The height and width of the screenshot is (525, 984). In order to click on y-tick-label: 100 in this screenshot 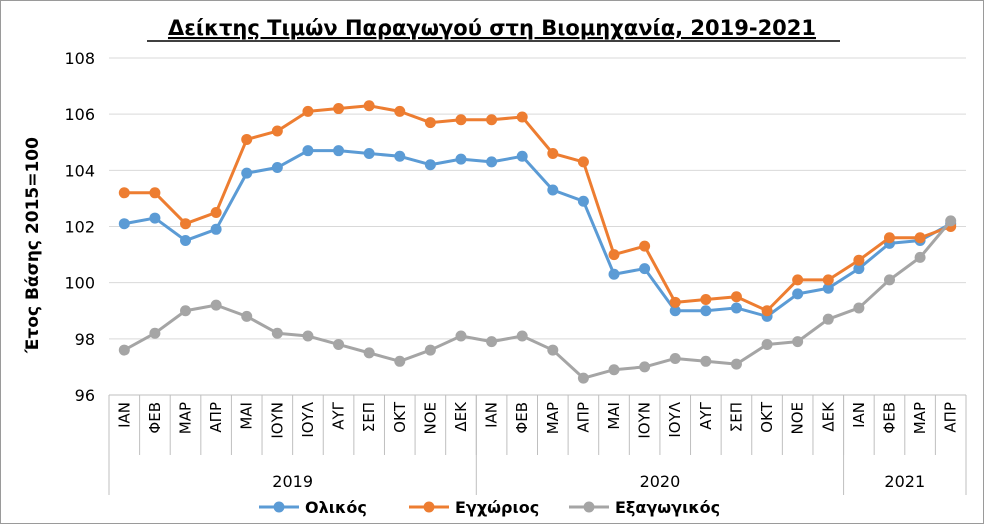, I will do `click(79, 283)`.